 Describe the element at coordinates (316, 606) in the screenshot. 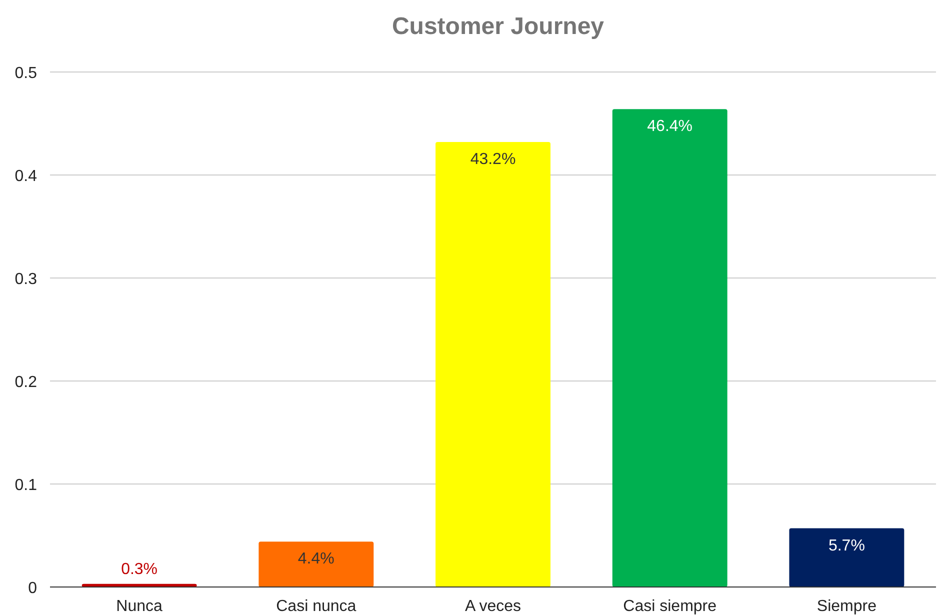

I see `x-tick-label: Casi nunca` at that location.